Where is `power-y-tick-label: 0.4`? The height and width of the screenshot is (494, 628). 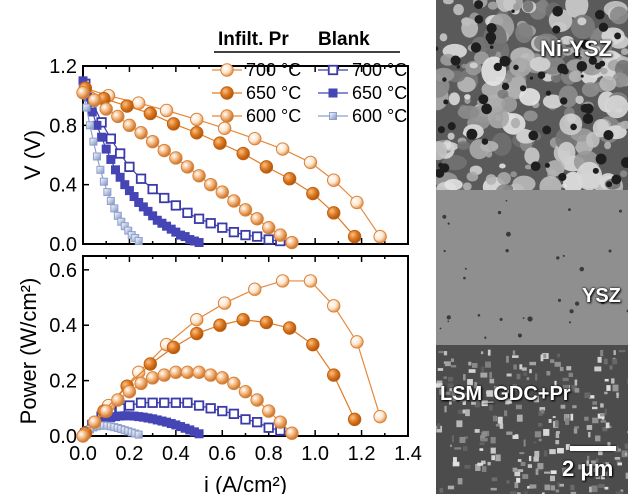
power-y-tick-label: 0.4 is located at coordinates (63, 326).